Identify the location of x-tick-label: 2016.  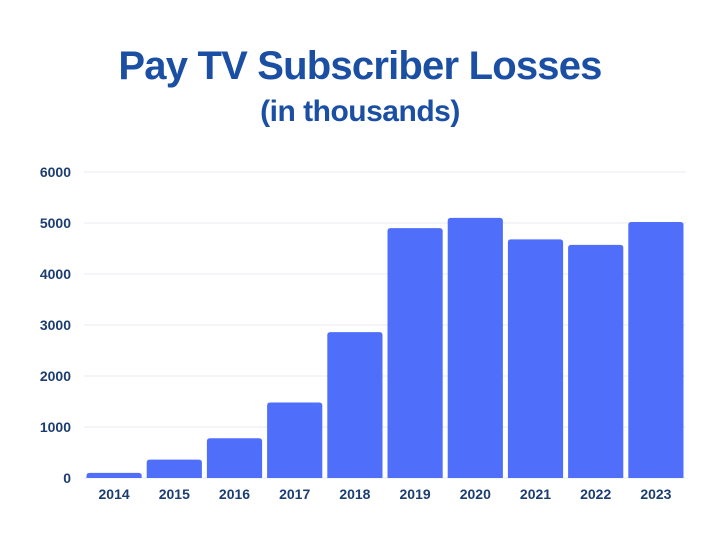
(234, 494).